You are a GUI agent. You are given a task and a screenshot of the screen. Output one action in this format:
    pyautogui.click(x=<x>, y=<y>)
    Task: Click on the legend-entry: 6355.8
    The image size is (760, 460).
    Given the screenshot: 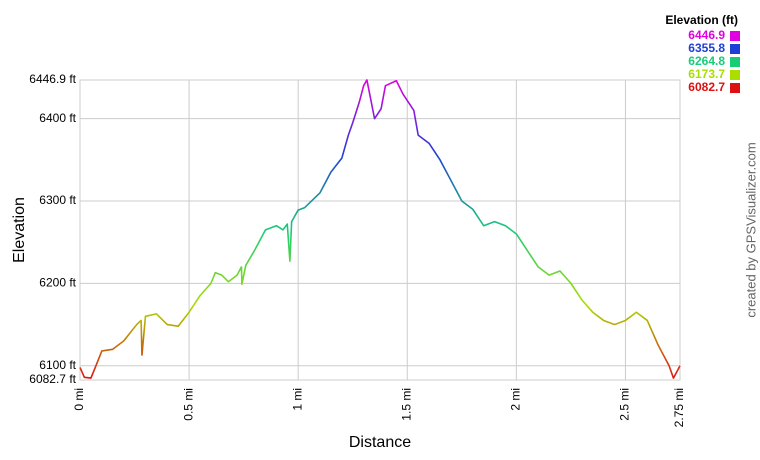 What is the action you would take?
    pyautogui.click(x=706, y=48)
    